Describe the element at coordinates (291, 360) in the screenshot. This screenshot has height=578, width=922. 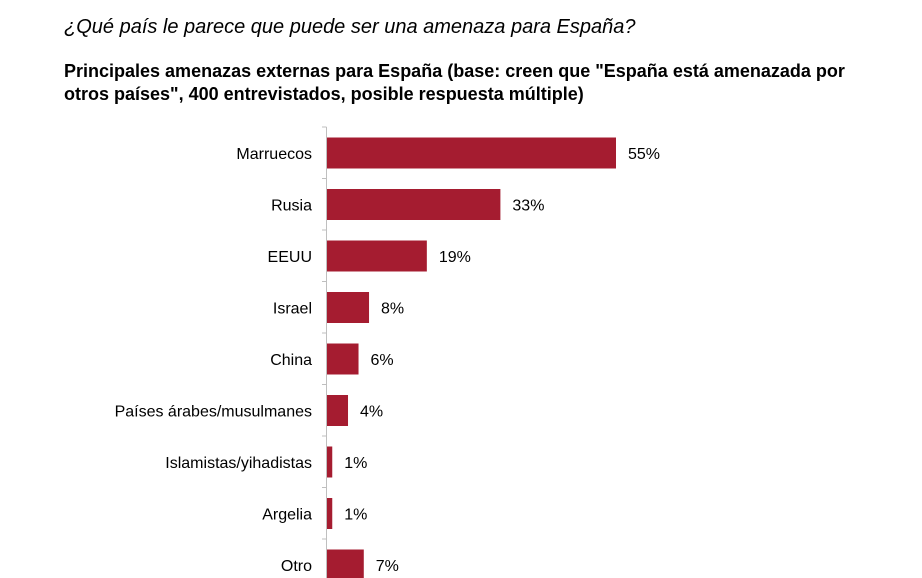
I see `category-label: China` at that location.